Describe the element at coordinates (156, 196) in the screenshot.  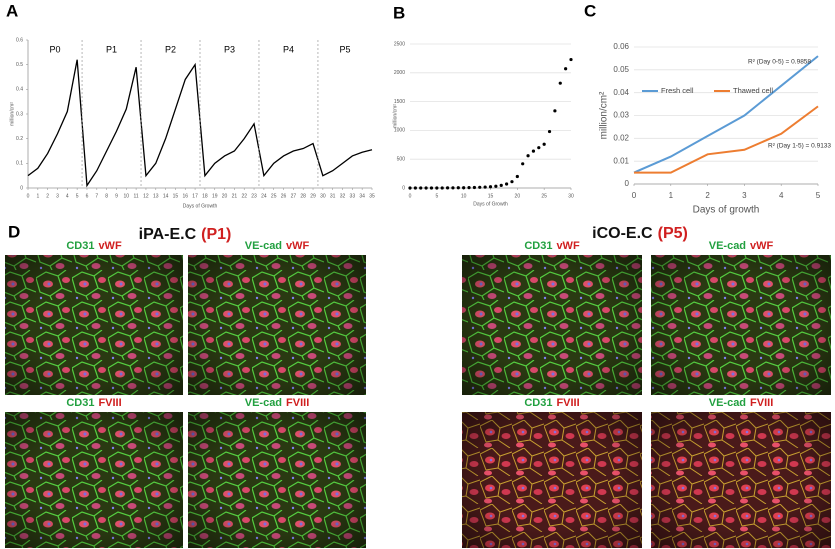
I see `x-tick-label: 13` at that location.